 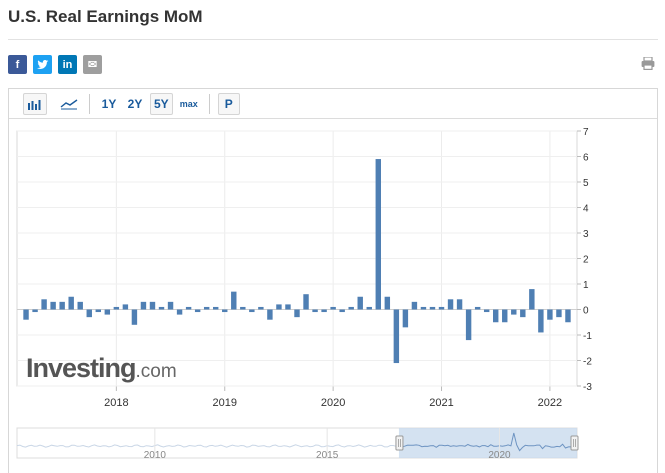 I want to click on x-tick-label: 2019, so click(x=224, y=403).